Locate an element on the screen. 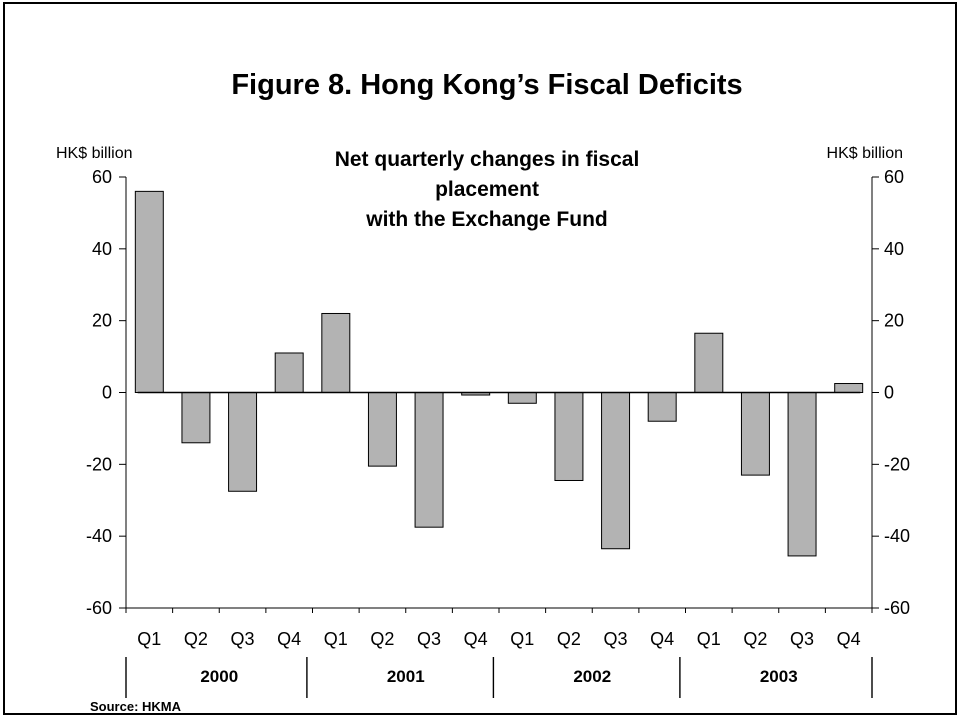 The width and height of the screenshot is (963, 719). year-group-label: 2001 is located at coordinates (406, 676).